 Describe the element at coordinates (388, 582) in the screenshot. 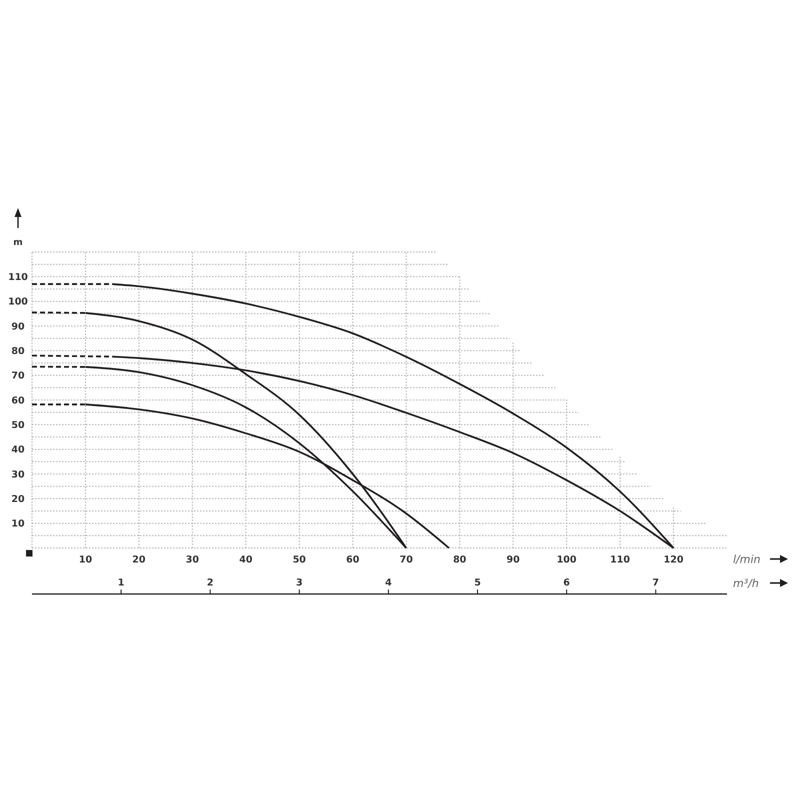

I see `x2-tick-label: 4` at that location.